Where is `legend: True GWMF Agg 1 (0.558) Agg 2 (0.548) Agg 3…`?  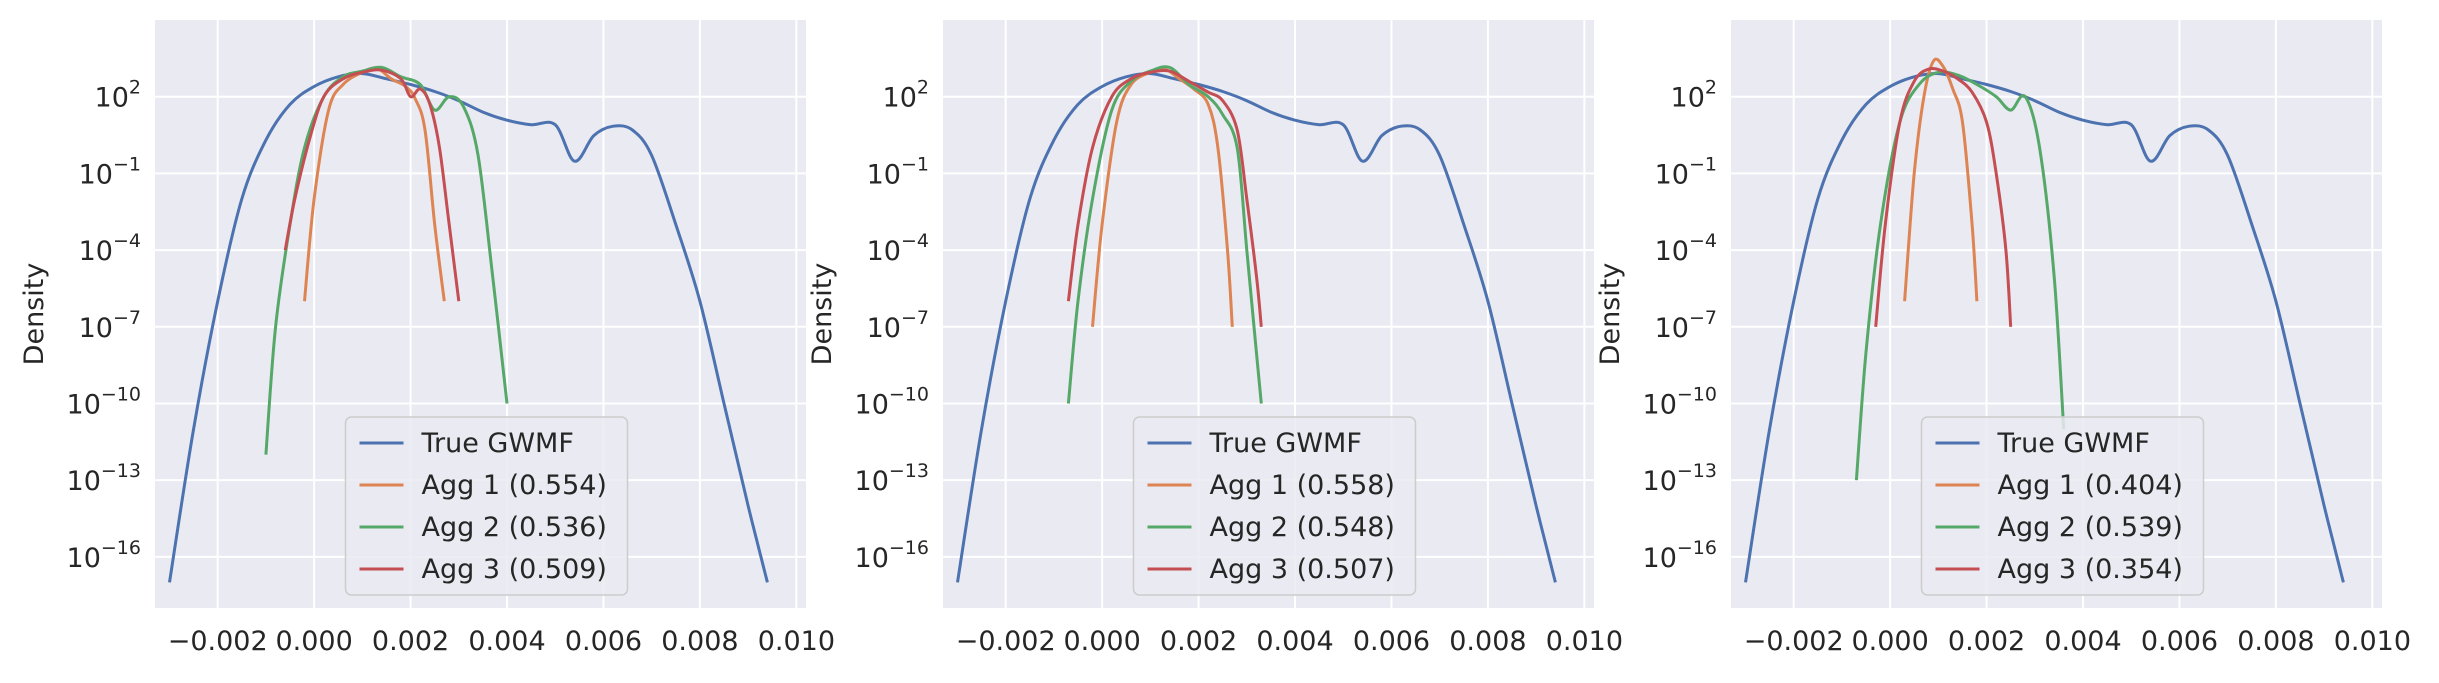 legend: True GWMF Agg 1 (0.558) Agg 2 (0.548) Agg 3… is located at coordinates (1274, 506).